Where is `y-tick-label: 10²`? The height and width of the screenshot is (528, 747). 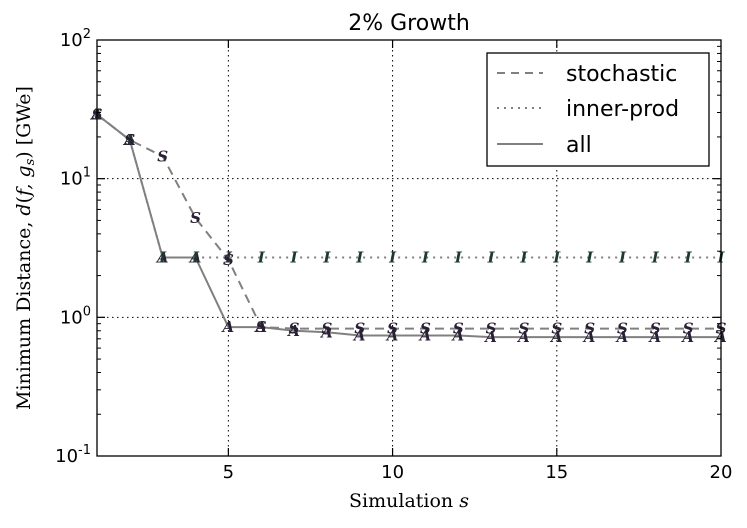
y-tick-label: 10² is located at coordinates (75, 39).